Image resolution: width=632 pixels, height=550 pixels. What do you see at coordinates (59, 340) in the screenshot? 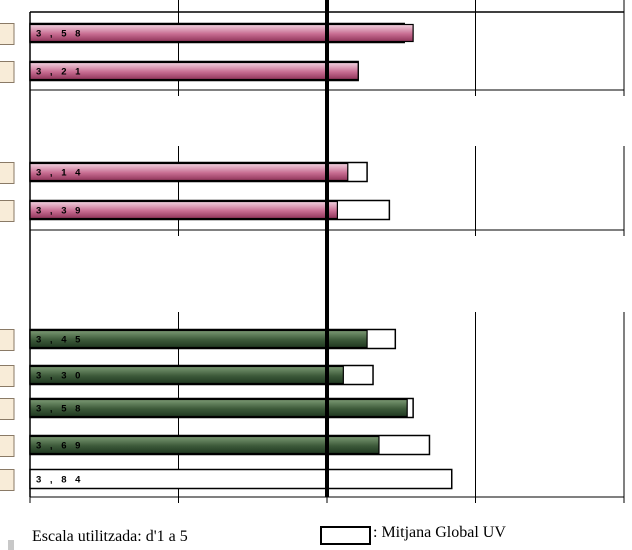
I see `bar-data-label: 3 , 4 5` at bounding box center [59, 340].